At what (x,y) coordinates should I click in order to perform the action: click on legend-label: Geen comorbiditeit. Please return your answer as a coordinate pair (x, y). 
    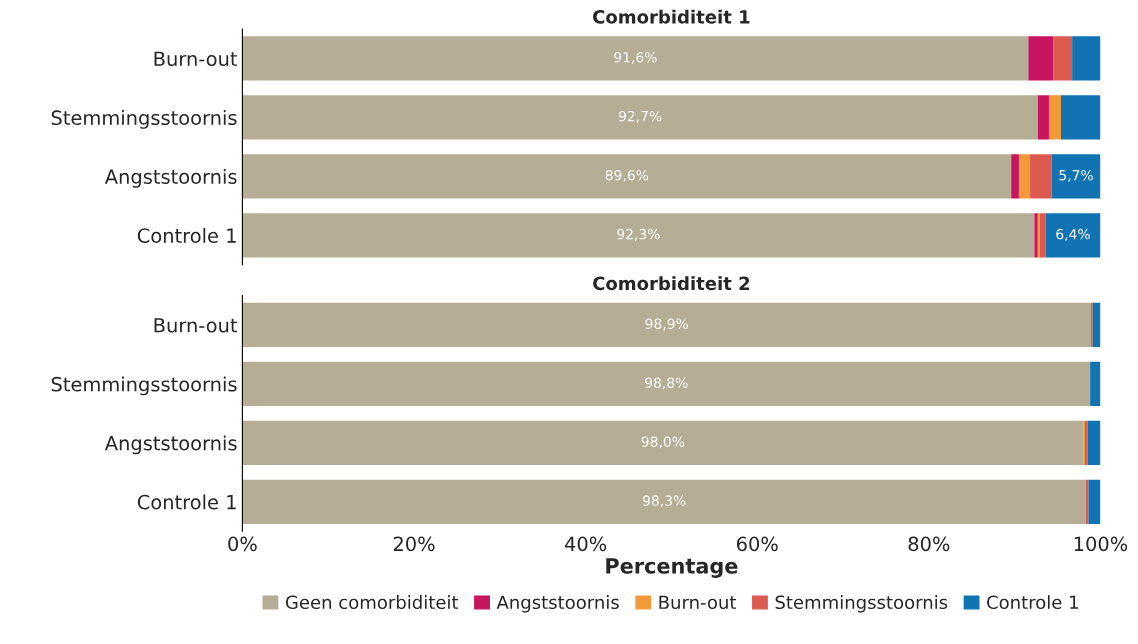
    Looking at the image, I should click on (372, 602).